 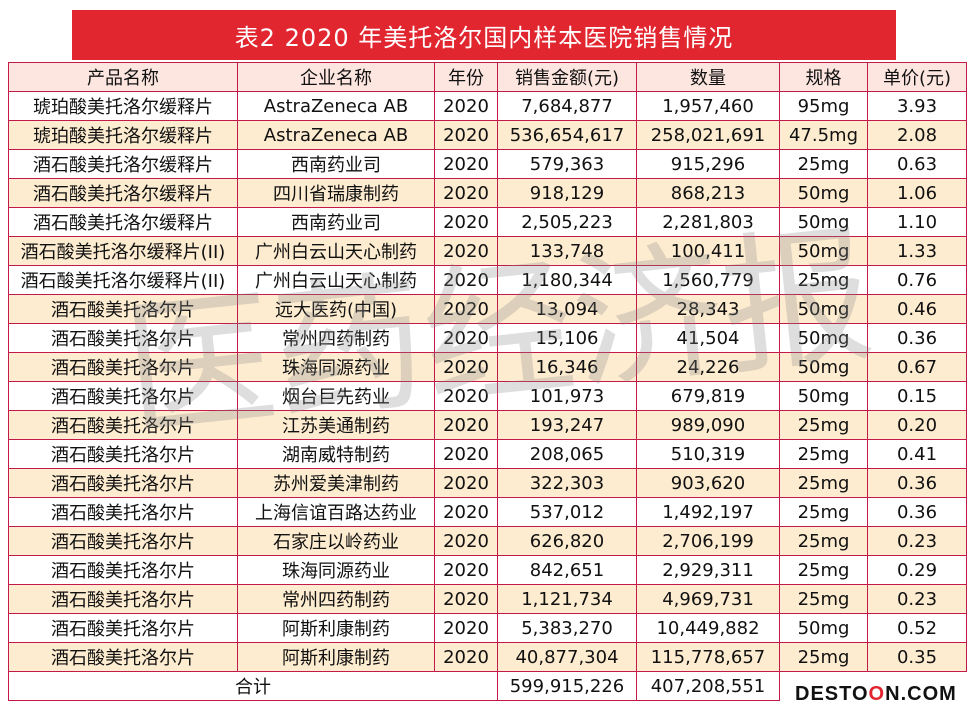 What do you see at coordinates (708, 425) in the screenshot?
I see `table-cell: 989,090` at bounding box center [708, 425].